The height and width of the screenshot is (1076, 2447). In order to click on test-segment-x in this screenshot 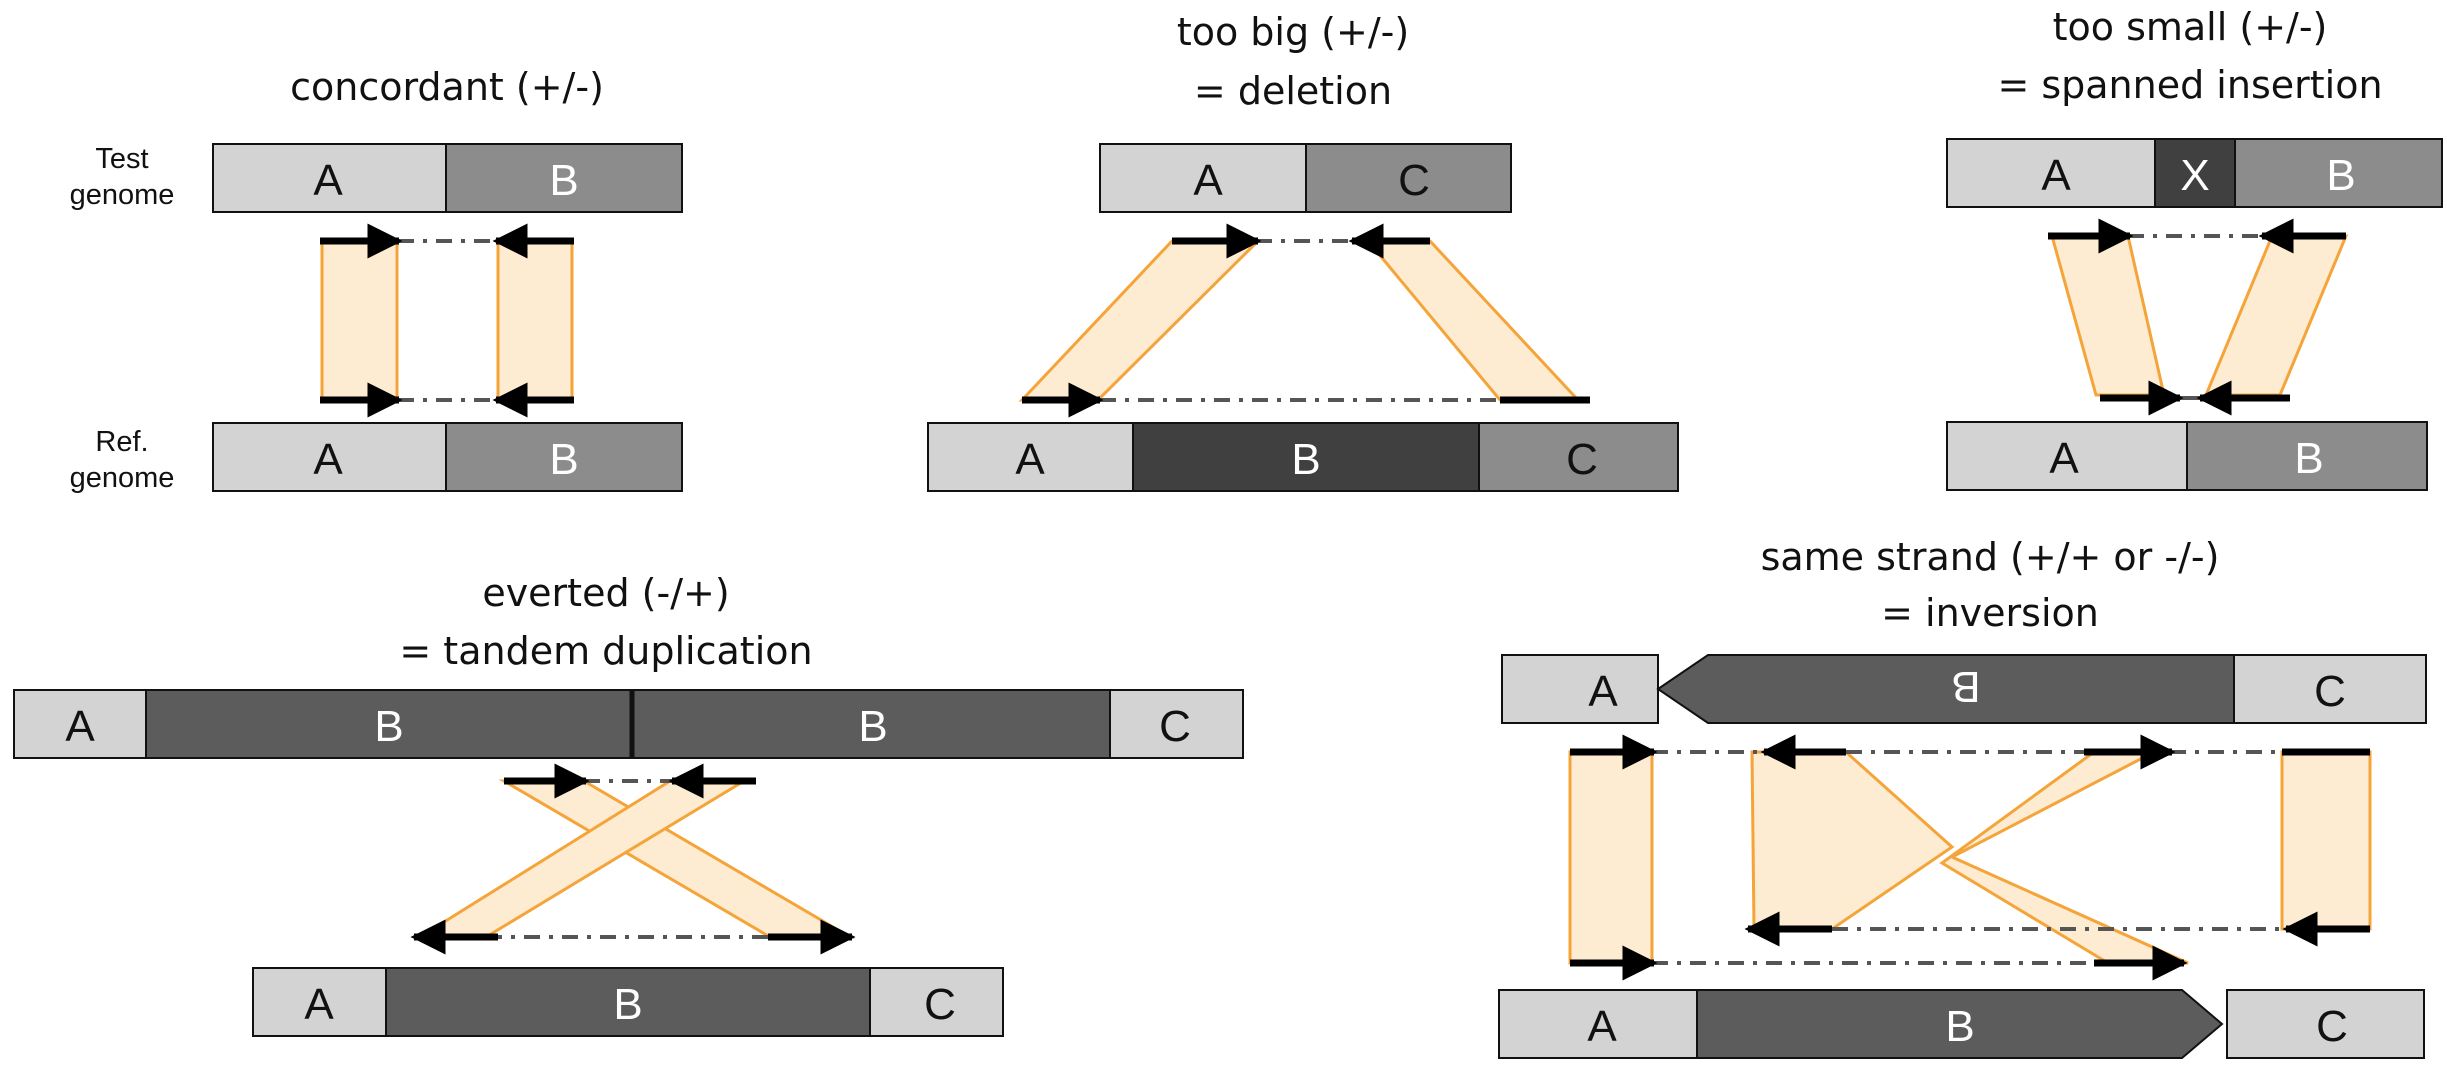, I will do `click(2195, 173)`.